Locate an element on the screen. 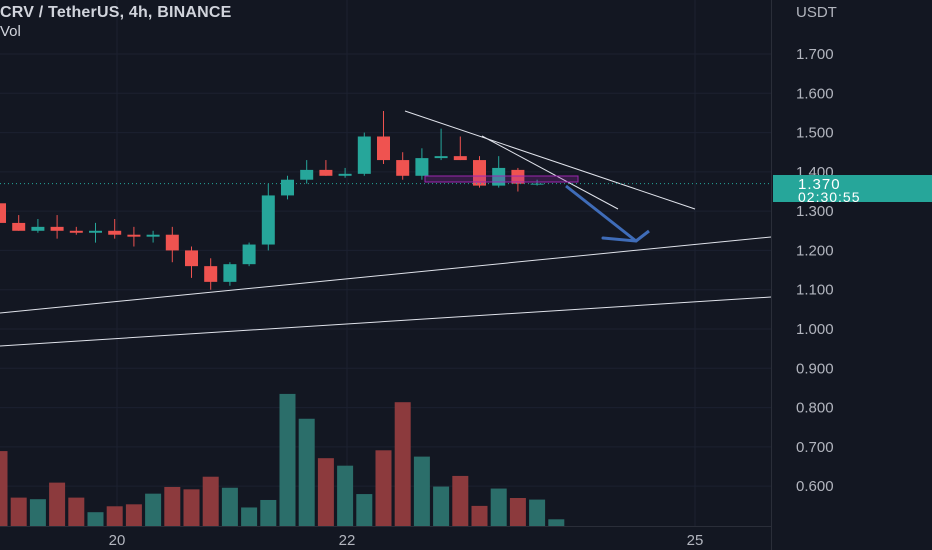 The height and width of the screenshot is (550, 932). price-tick-label: 0.800 is located at coordinates (815, 408).